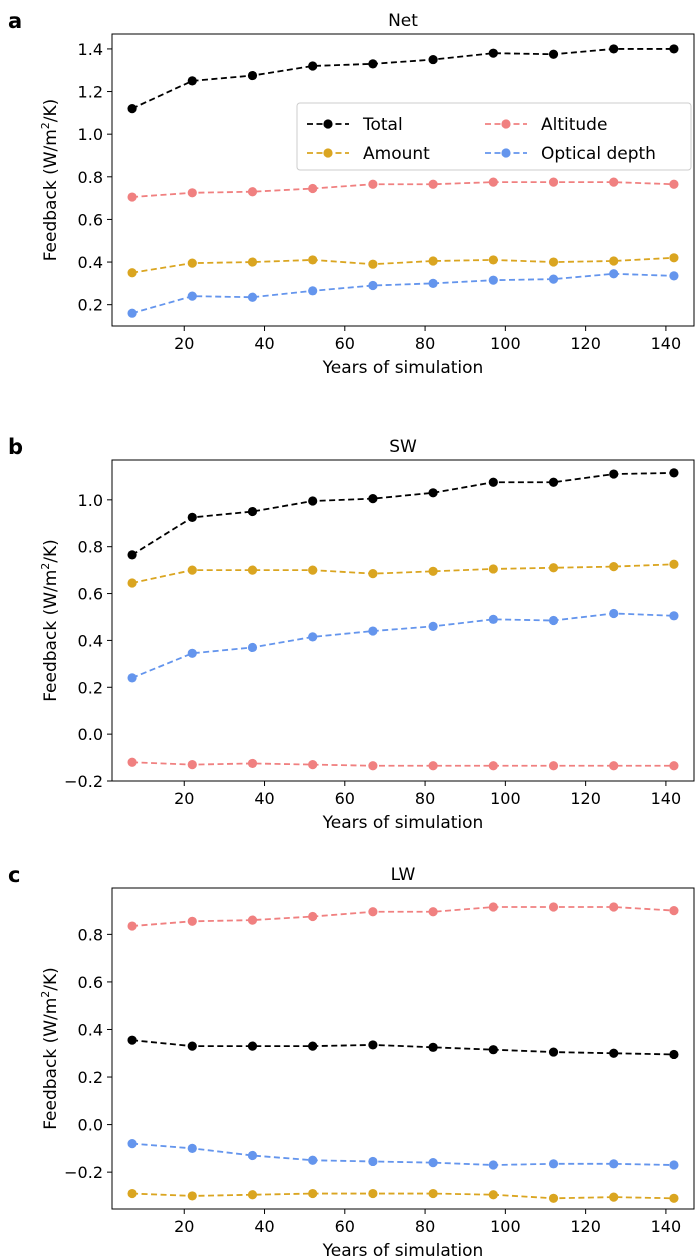  I want to click on y-tick-label: 0.2, so click(90, 305).